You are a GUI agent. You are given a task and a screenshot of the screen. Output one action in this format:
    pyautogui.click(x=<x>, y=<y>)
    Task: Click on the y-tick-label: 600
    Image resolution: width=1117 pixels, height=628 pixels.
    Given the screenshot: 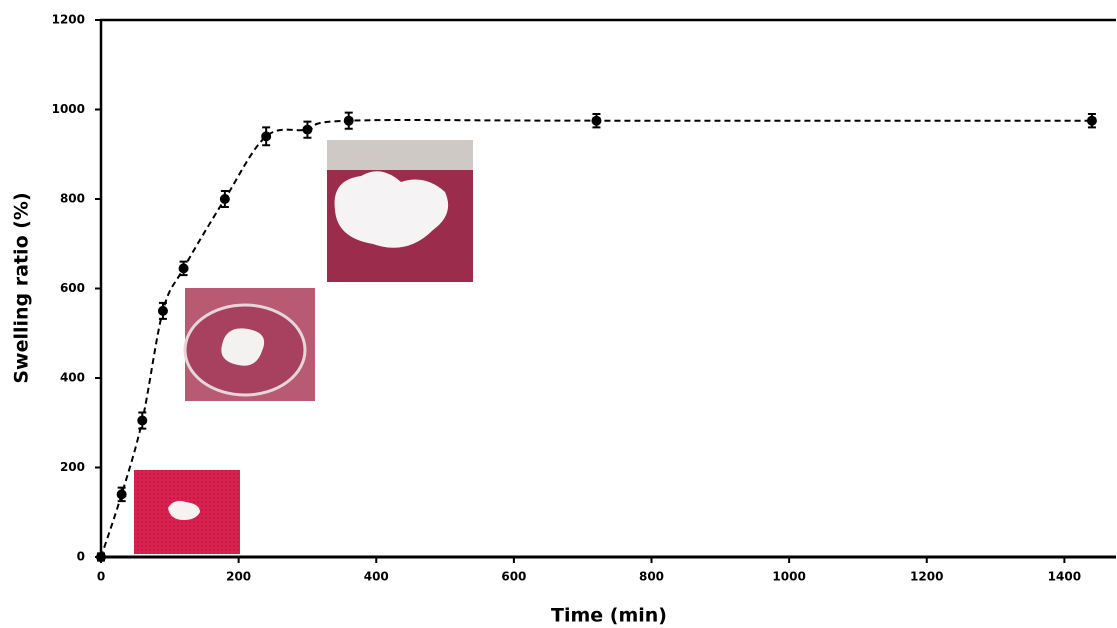 What is the action you would take?
    pyautogui.click(x=72, y=288)
    